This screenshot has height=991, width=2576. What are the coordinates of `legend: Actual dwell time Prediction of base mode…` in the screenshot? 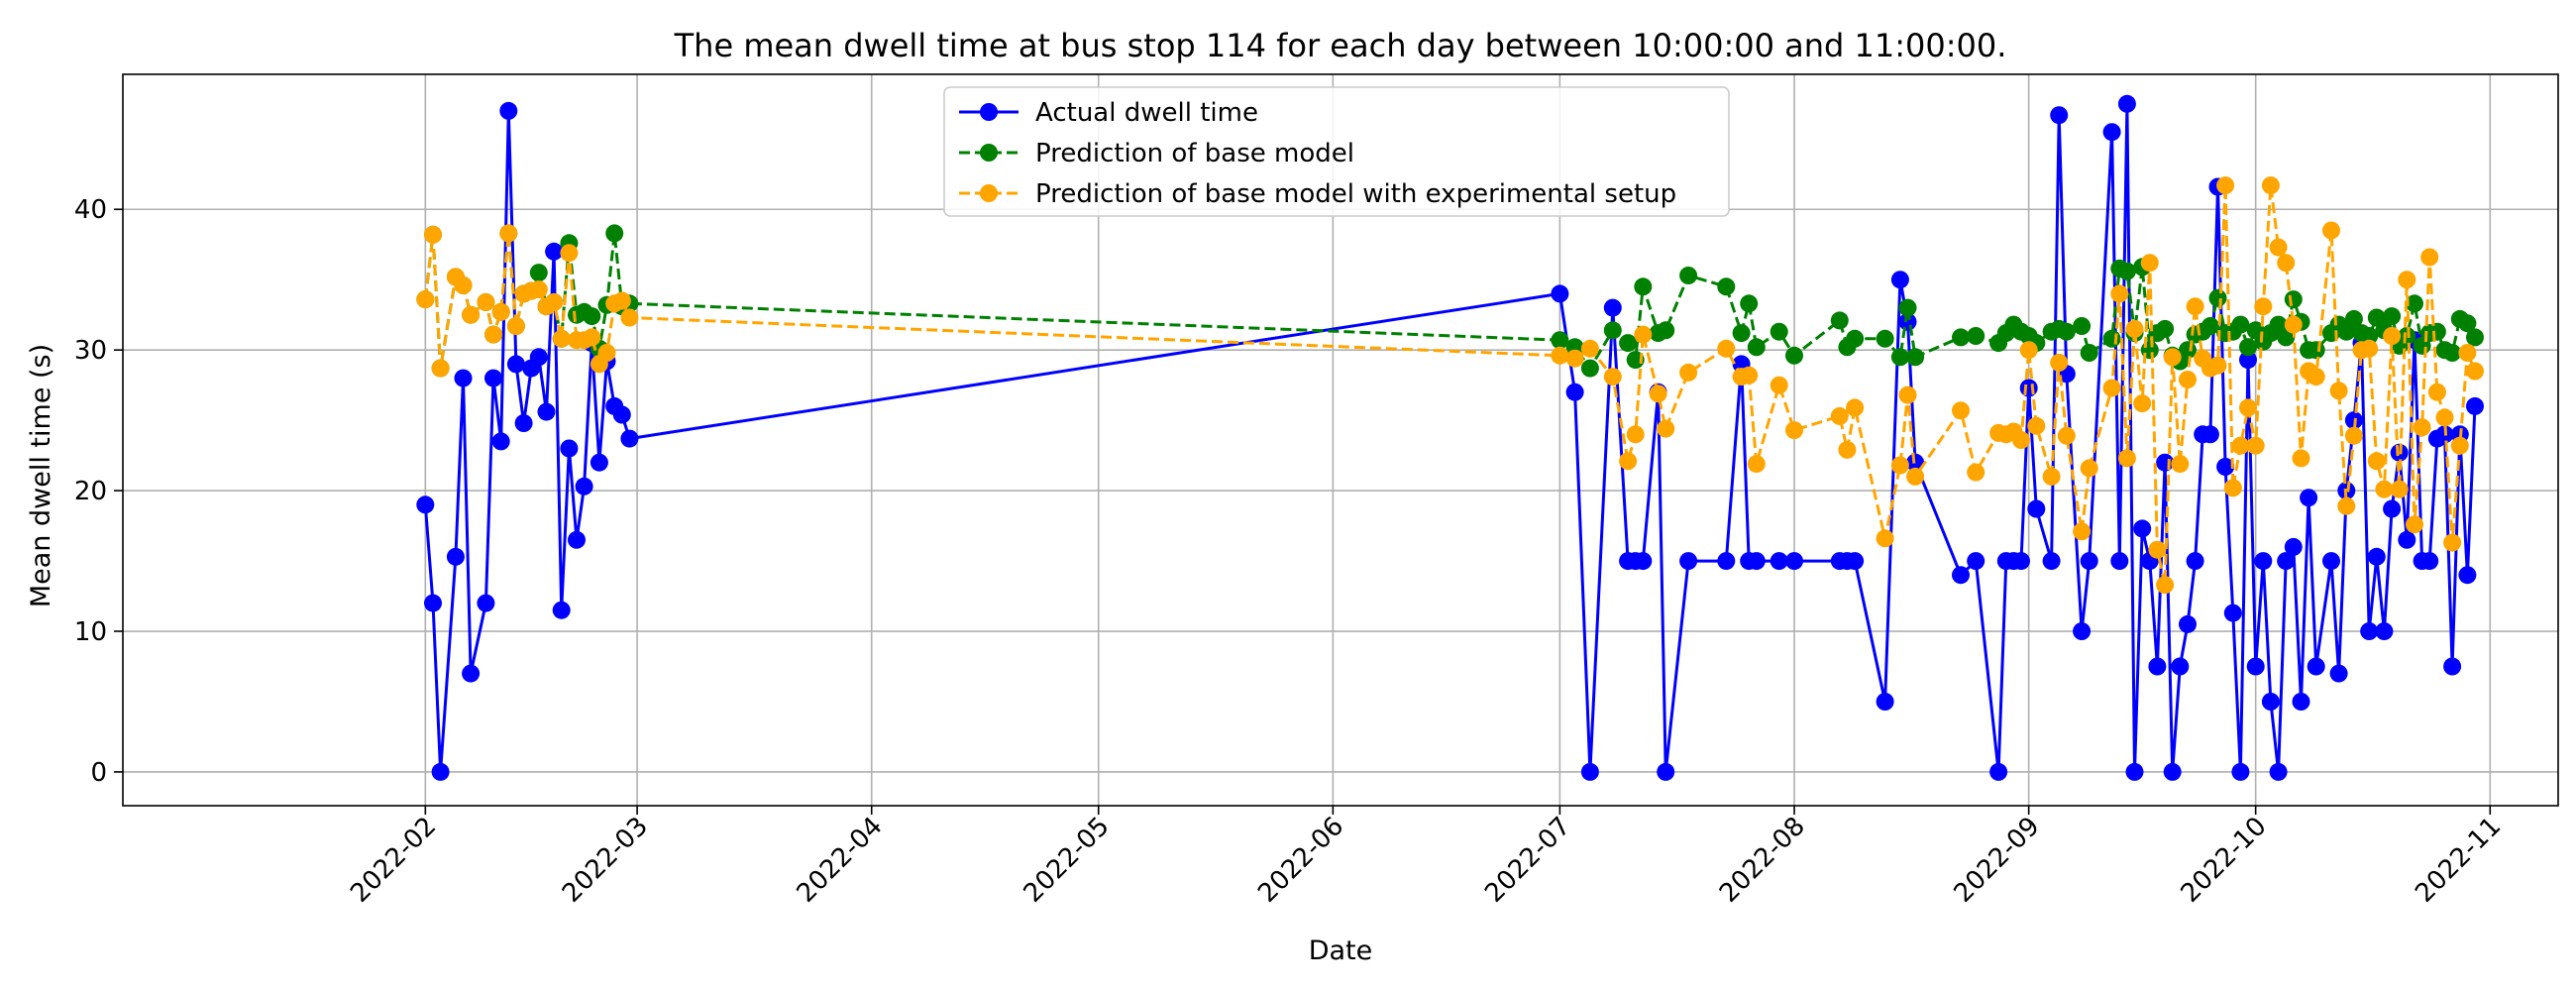 It's located at (1336, 151).